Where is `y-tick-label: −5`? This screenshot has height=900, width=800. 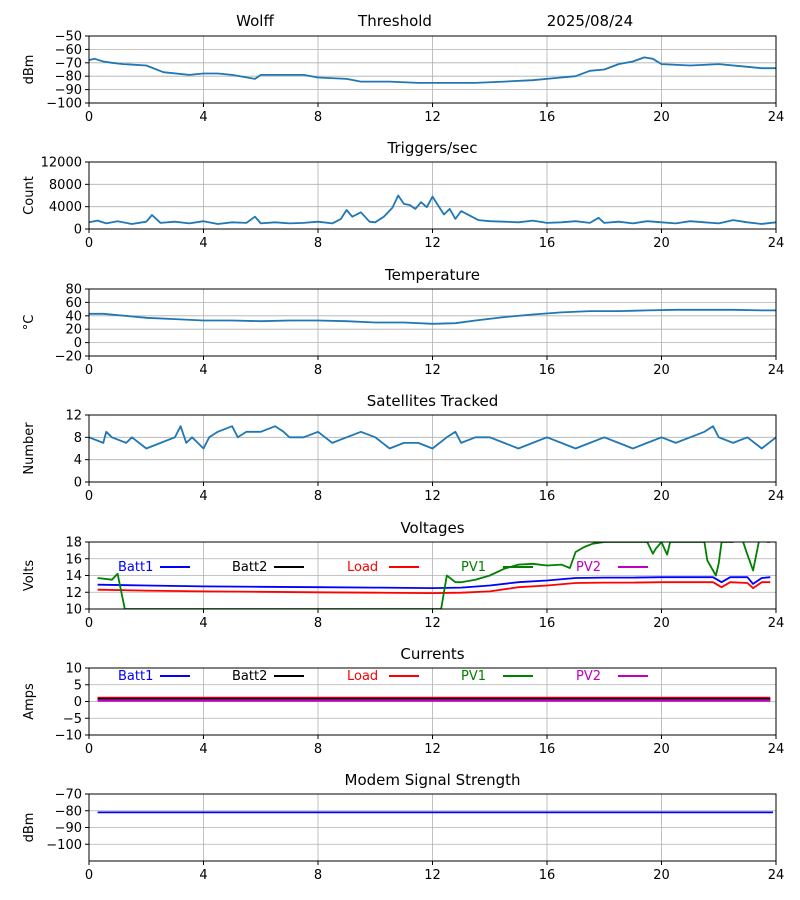
y-tick-label: −5 is located at coordinates (72, 719).